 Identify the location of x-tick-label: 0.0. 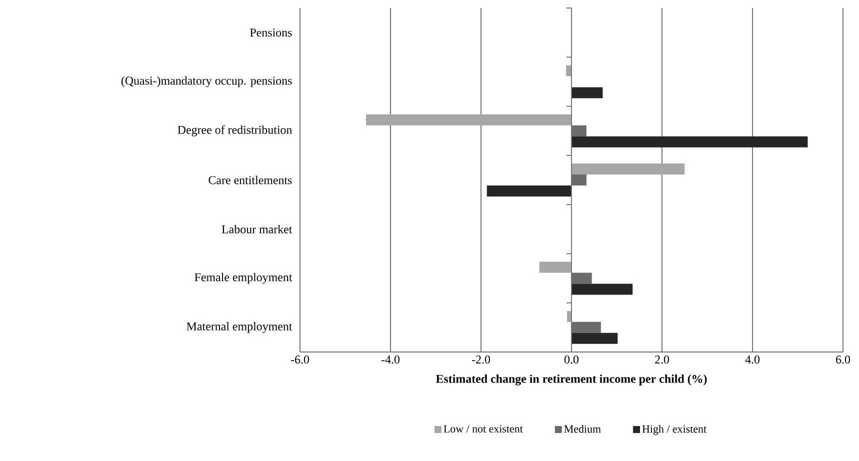
(571, 360).